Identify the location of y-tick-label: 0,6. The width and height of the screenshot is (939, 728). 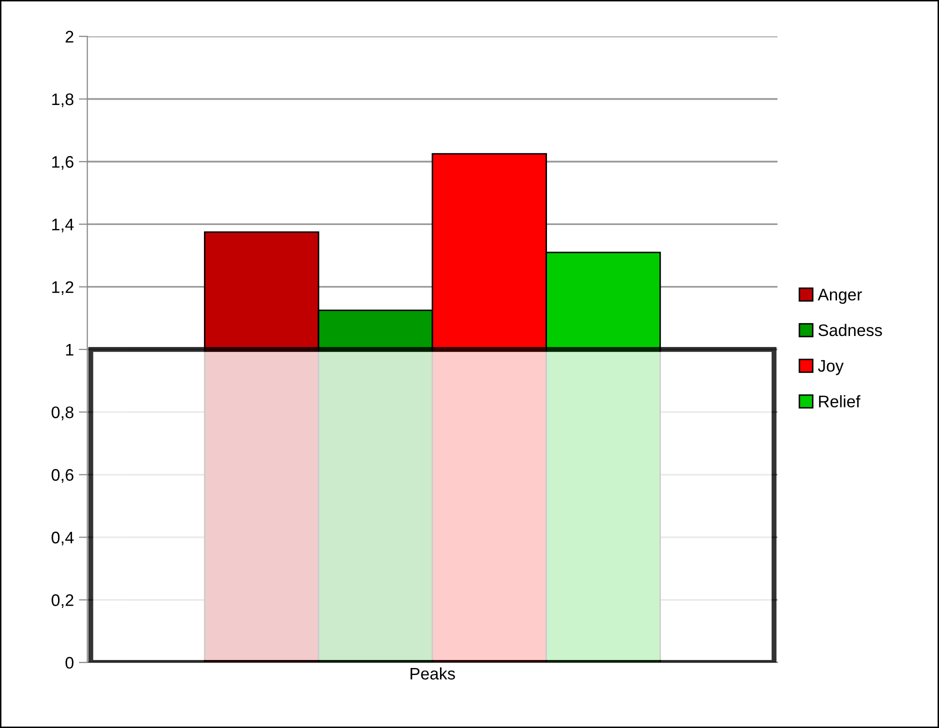
(63, 476).